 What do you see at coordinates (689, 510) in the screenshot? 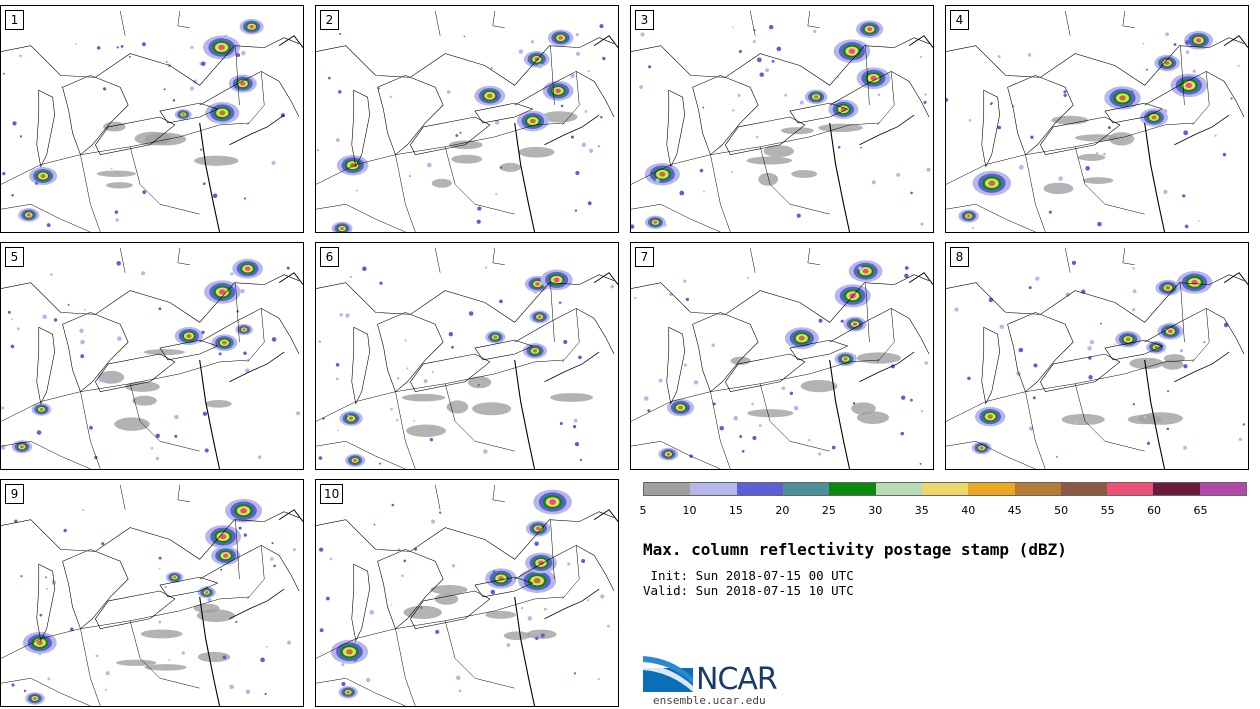
I see `colorbar-tick-label: 10` at bounding box center [689, 510].